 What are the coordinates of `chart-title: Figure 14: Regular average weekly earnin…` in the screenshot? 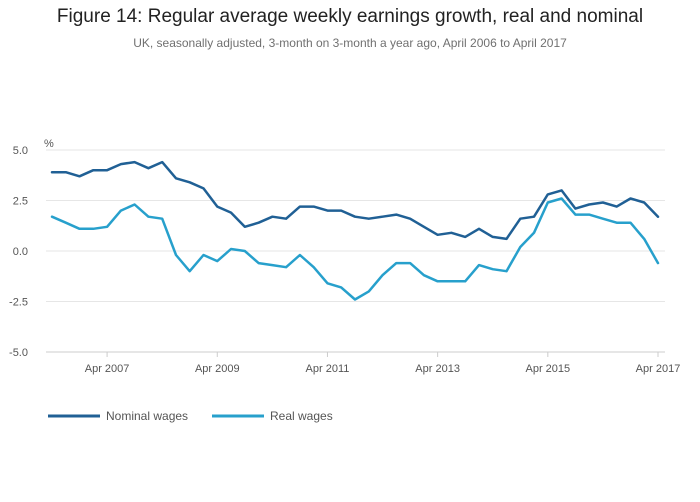 It's located at (350, 16).